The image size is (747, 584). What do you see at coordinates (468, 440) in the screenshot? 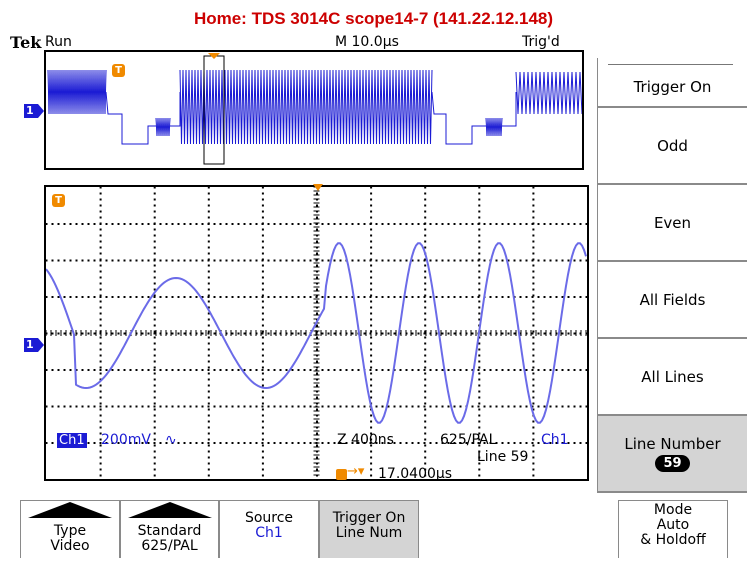
I see `video-standard-readout: 625/PAL` at bounding box center [468, 440].